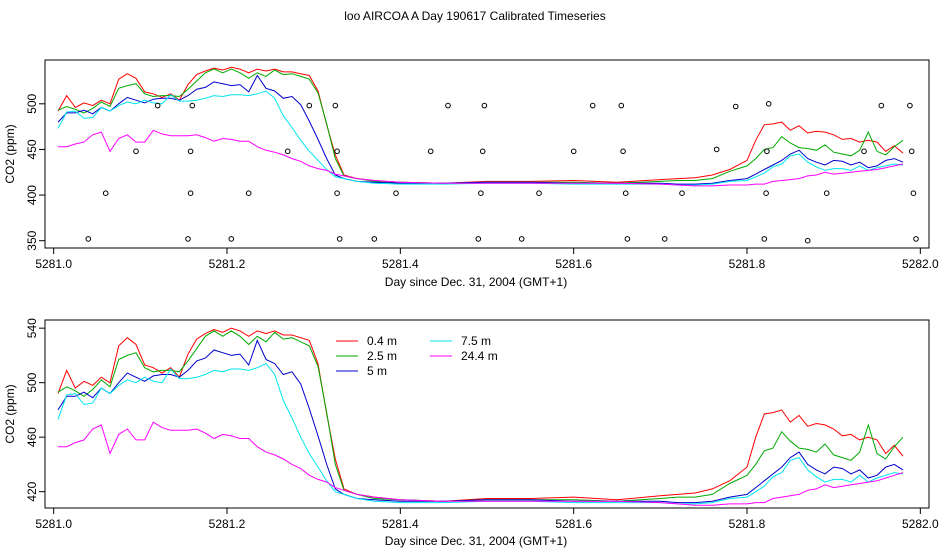 Image resolution: width=950 pixels, height=550 pixels. Describe the element at coordinates (377, 371) in the screenshot. I see `legend-label-5m: 5 m` at that location.